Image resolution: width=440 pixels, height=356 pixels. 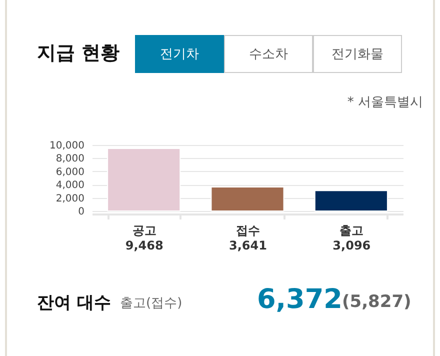 What do you see at coordinates (385, 102) in the screenshot?
I see `chart-subtitle: * 서울특별시` at bounding box center [385, 102].